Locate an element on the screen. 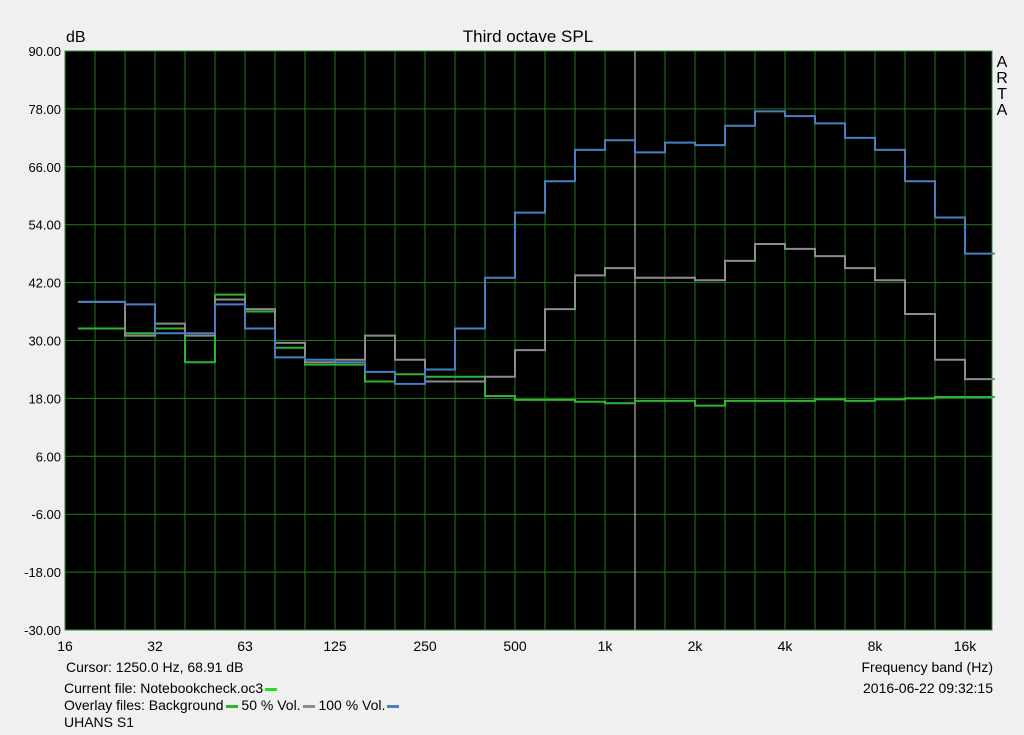 The height and width of the screenshot is (735, 1024). y-tick-label: 30.00 is located at coordinates (44, 341).